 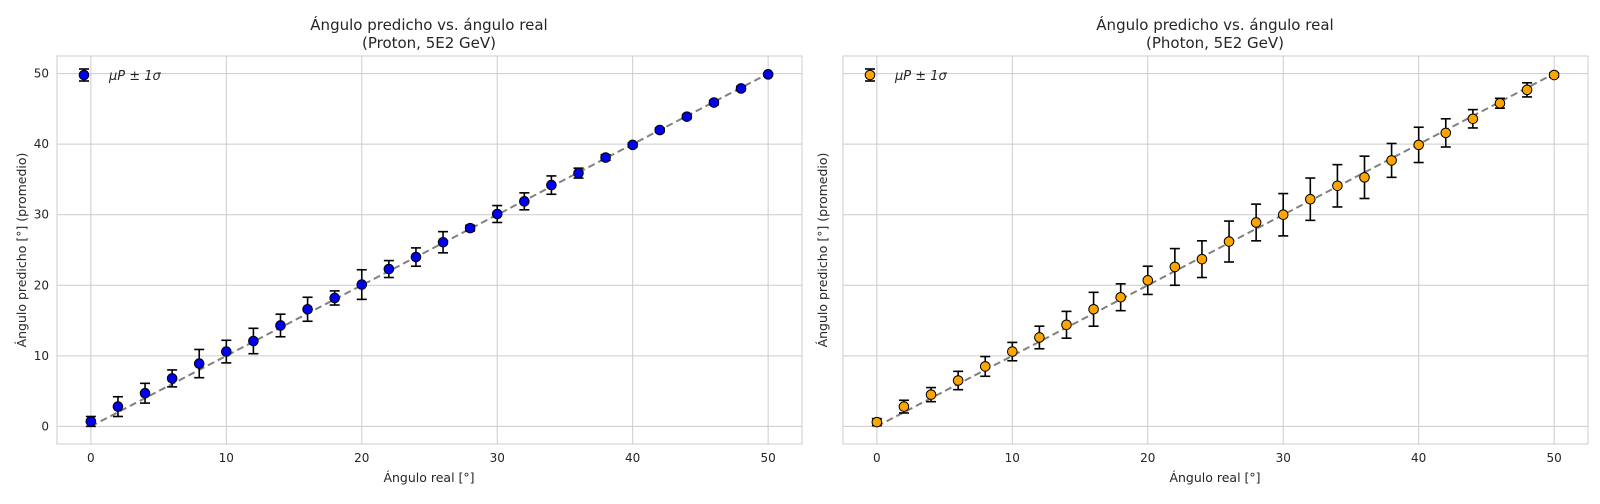 What do you see at coordinates (41, 215) in the screenshot?
I see `y-tick-label: 30` at bounding box center [41, 215].